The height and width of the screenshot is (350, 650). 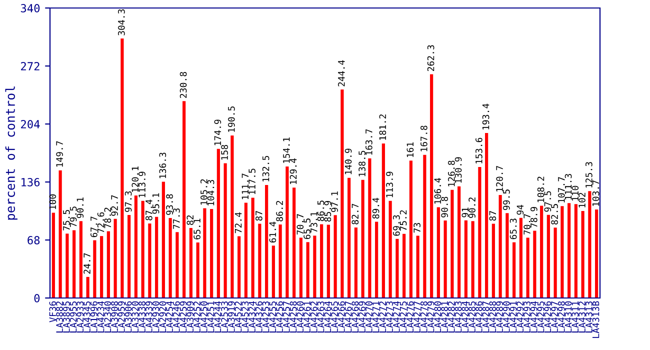 I want to click on x-tick-label: LA4285, so click(x=472, y=317).